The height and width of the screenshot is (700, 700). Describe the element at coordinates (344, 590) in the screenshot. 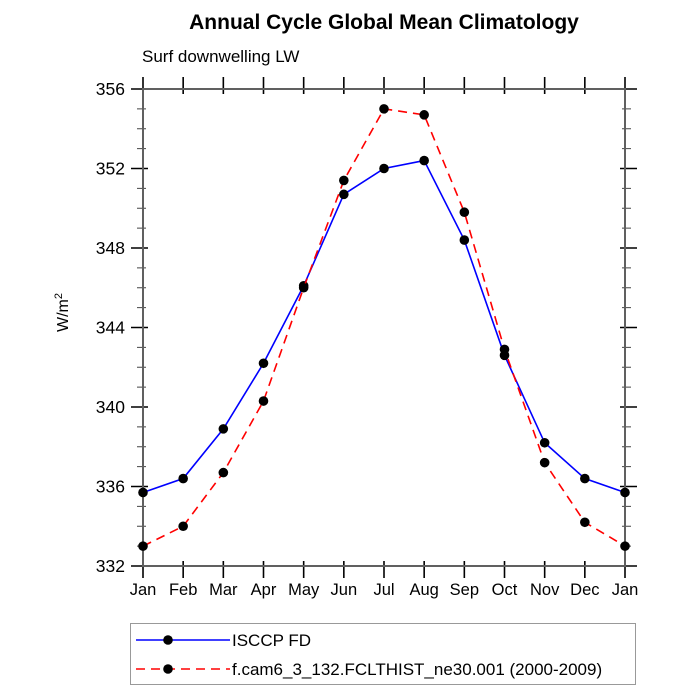

I see `x-tick-label: Jun` at that location.